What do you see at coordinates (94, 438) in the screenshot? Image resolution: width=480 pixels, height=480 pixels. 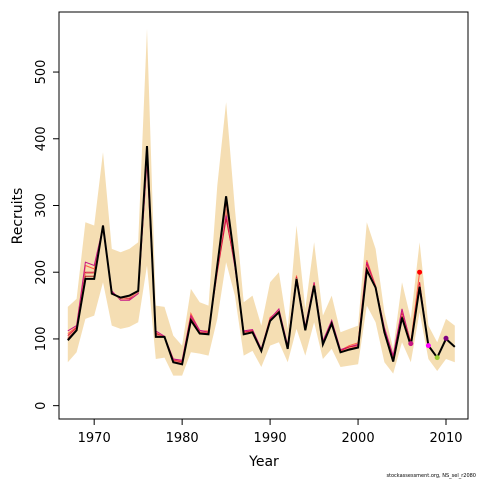 I see `x-tick-label: 1970` at bounding box center [94, 438].